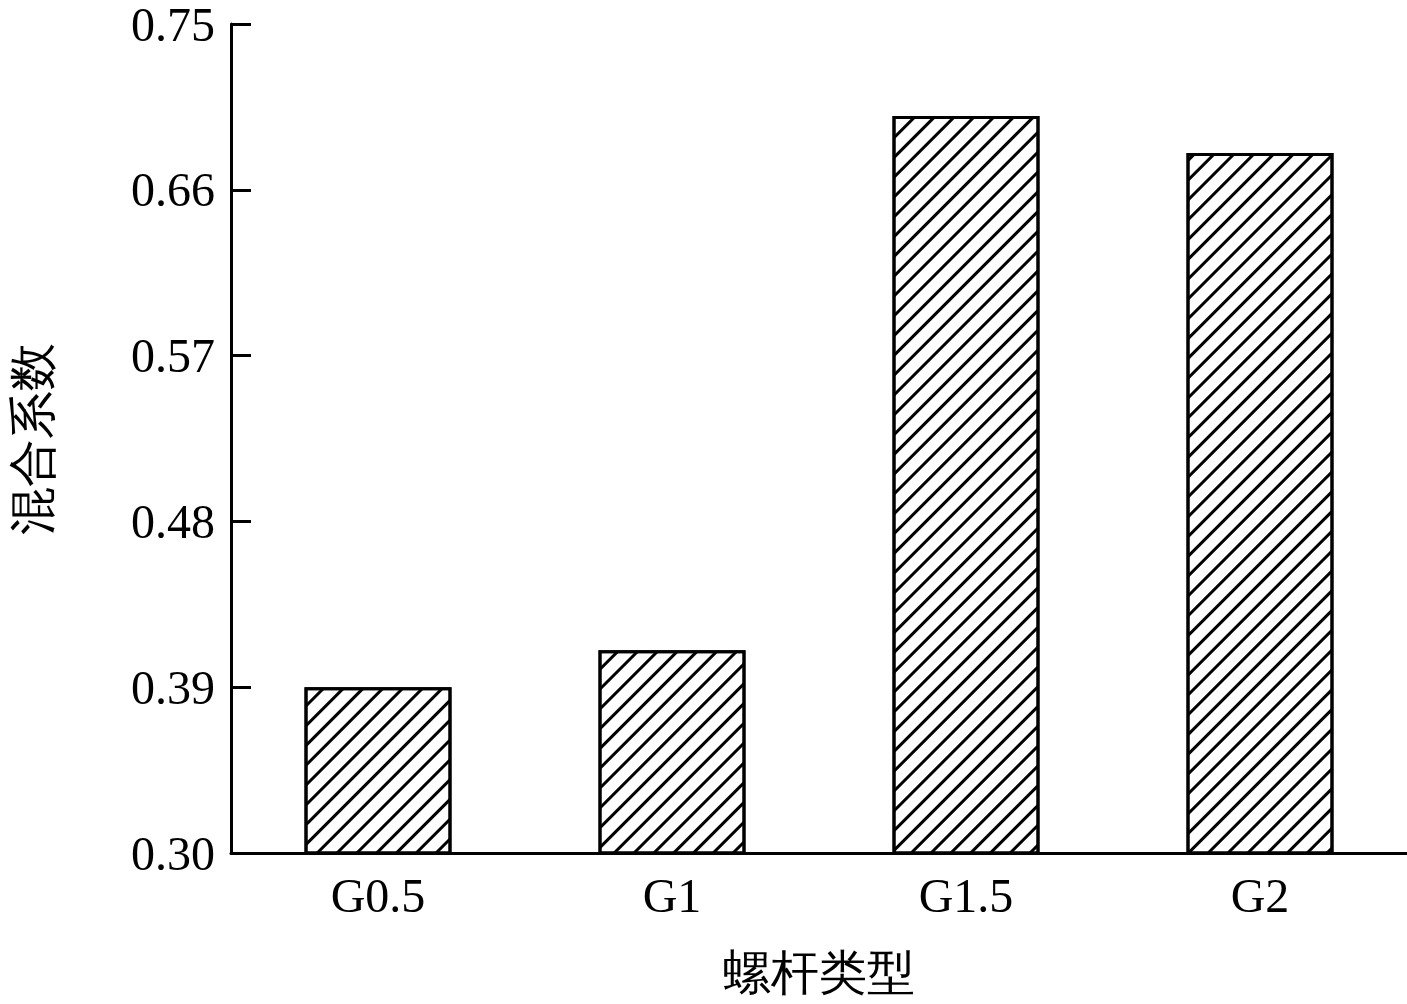  Describe the element at coordinates (173, 687) in the screenshot. I see `y-tick-label: 0.39` at that location.